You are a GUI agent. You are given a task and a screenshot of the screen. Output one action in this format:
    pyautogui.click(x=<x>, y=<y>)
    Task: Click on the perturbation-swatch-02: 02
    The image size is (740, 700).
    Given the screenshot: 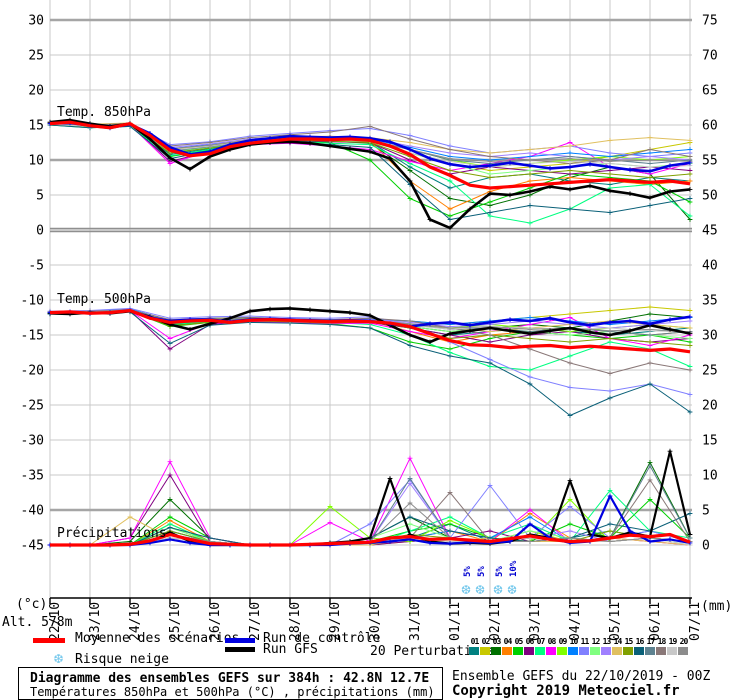 What is the action you would take?
    pyautogui.click(x=485, y=646)
    